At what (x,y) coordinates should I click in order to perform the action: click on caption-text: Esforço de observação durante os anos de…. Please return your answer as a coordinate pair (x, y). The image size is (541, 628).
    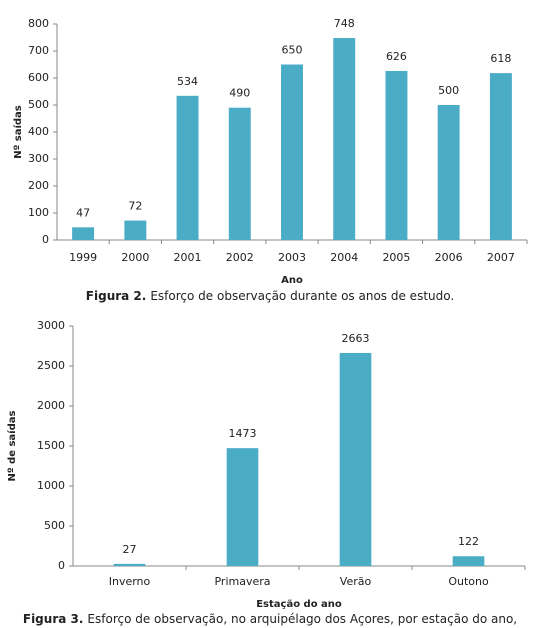
    Looking at the image, I should click on (302, 296).